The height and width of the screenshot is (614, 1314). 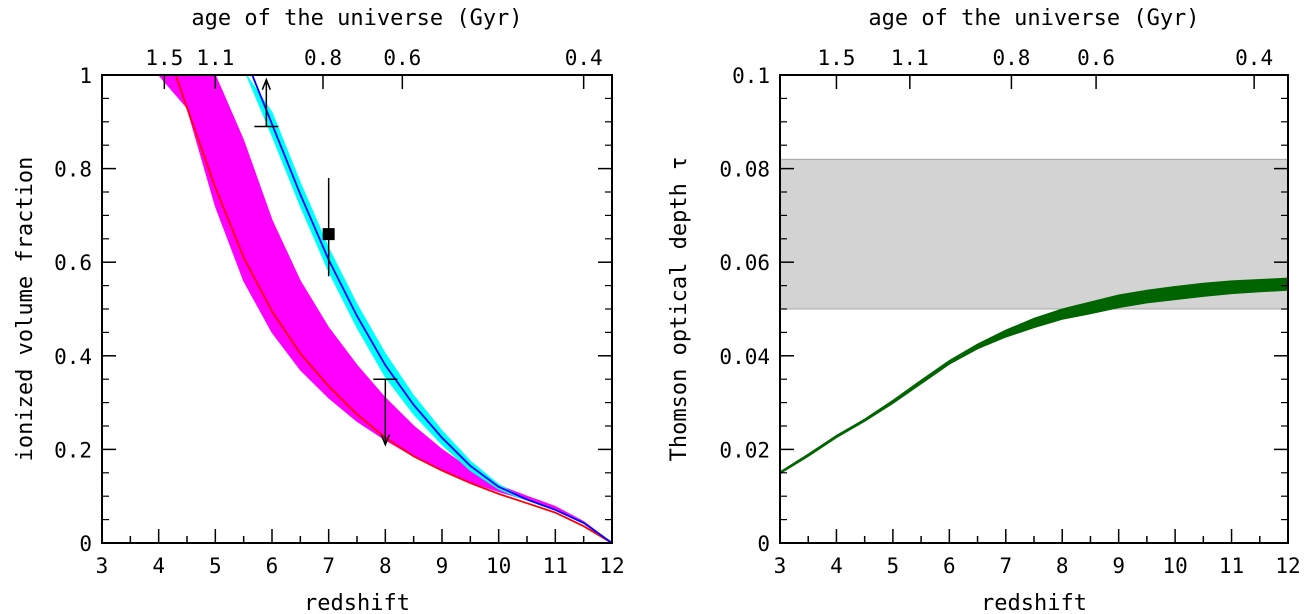 I want to click on y-tick-label: 0.06, so click(x=744, y=263).